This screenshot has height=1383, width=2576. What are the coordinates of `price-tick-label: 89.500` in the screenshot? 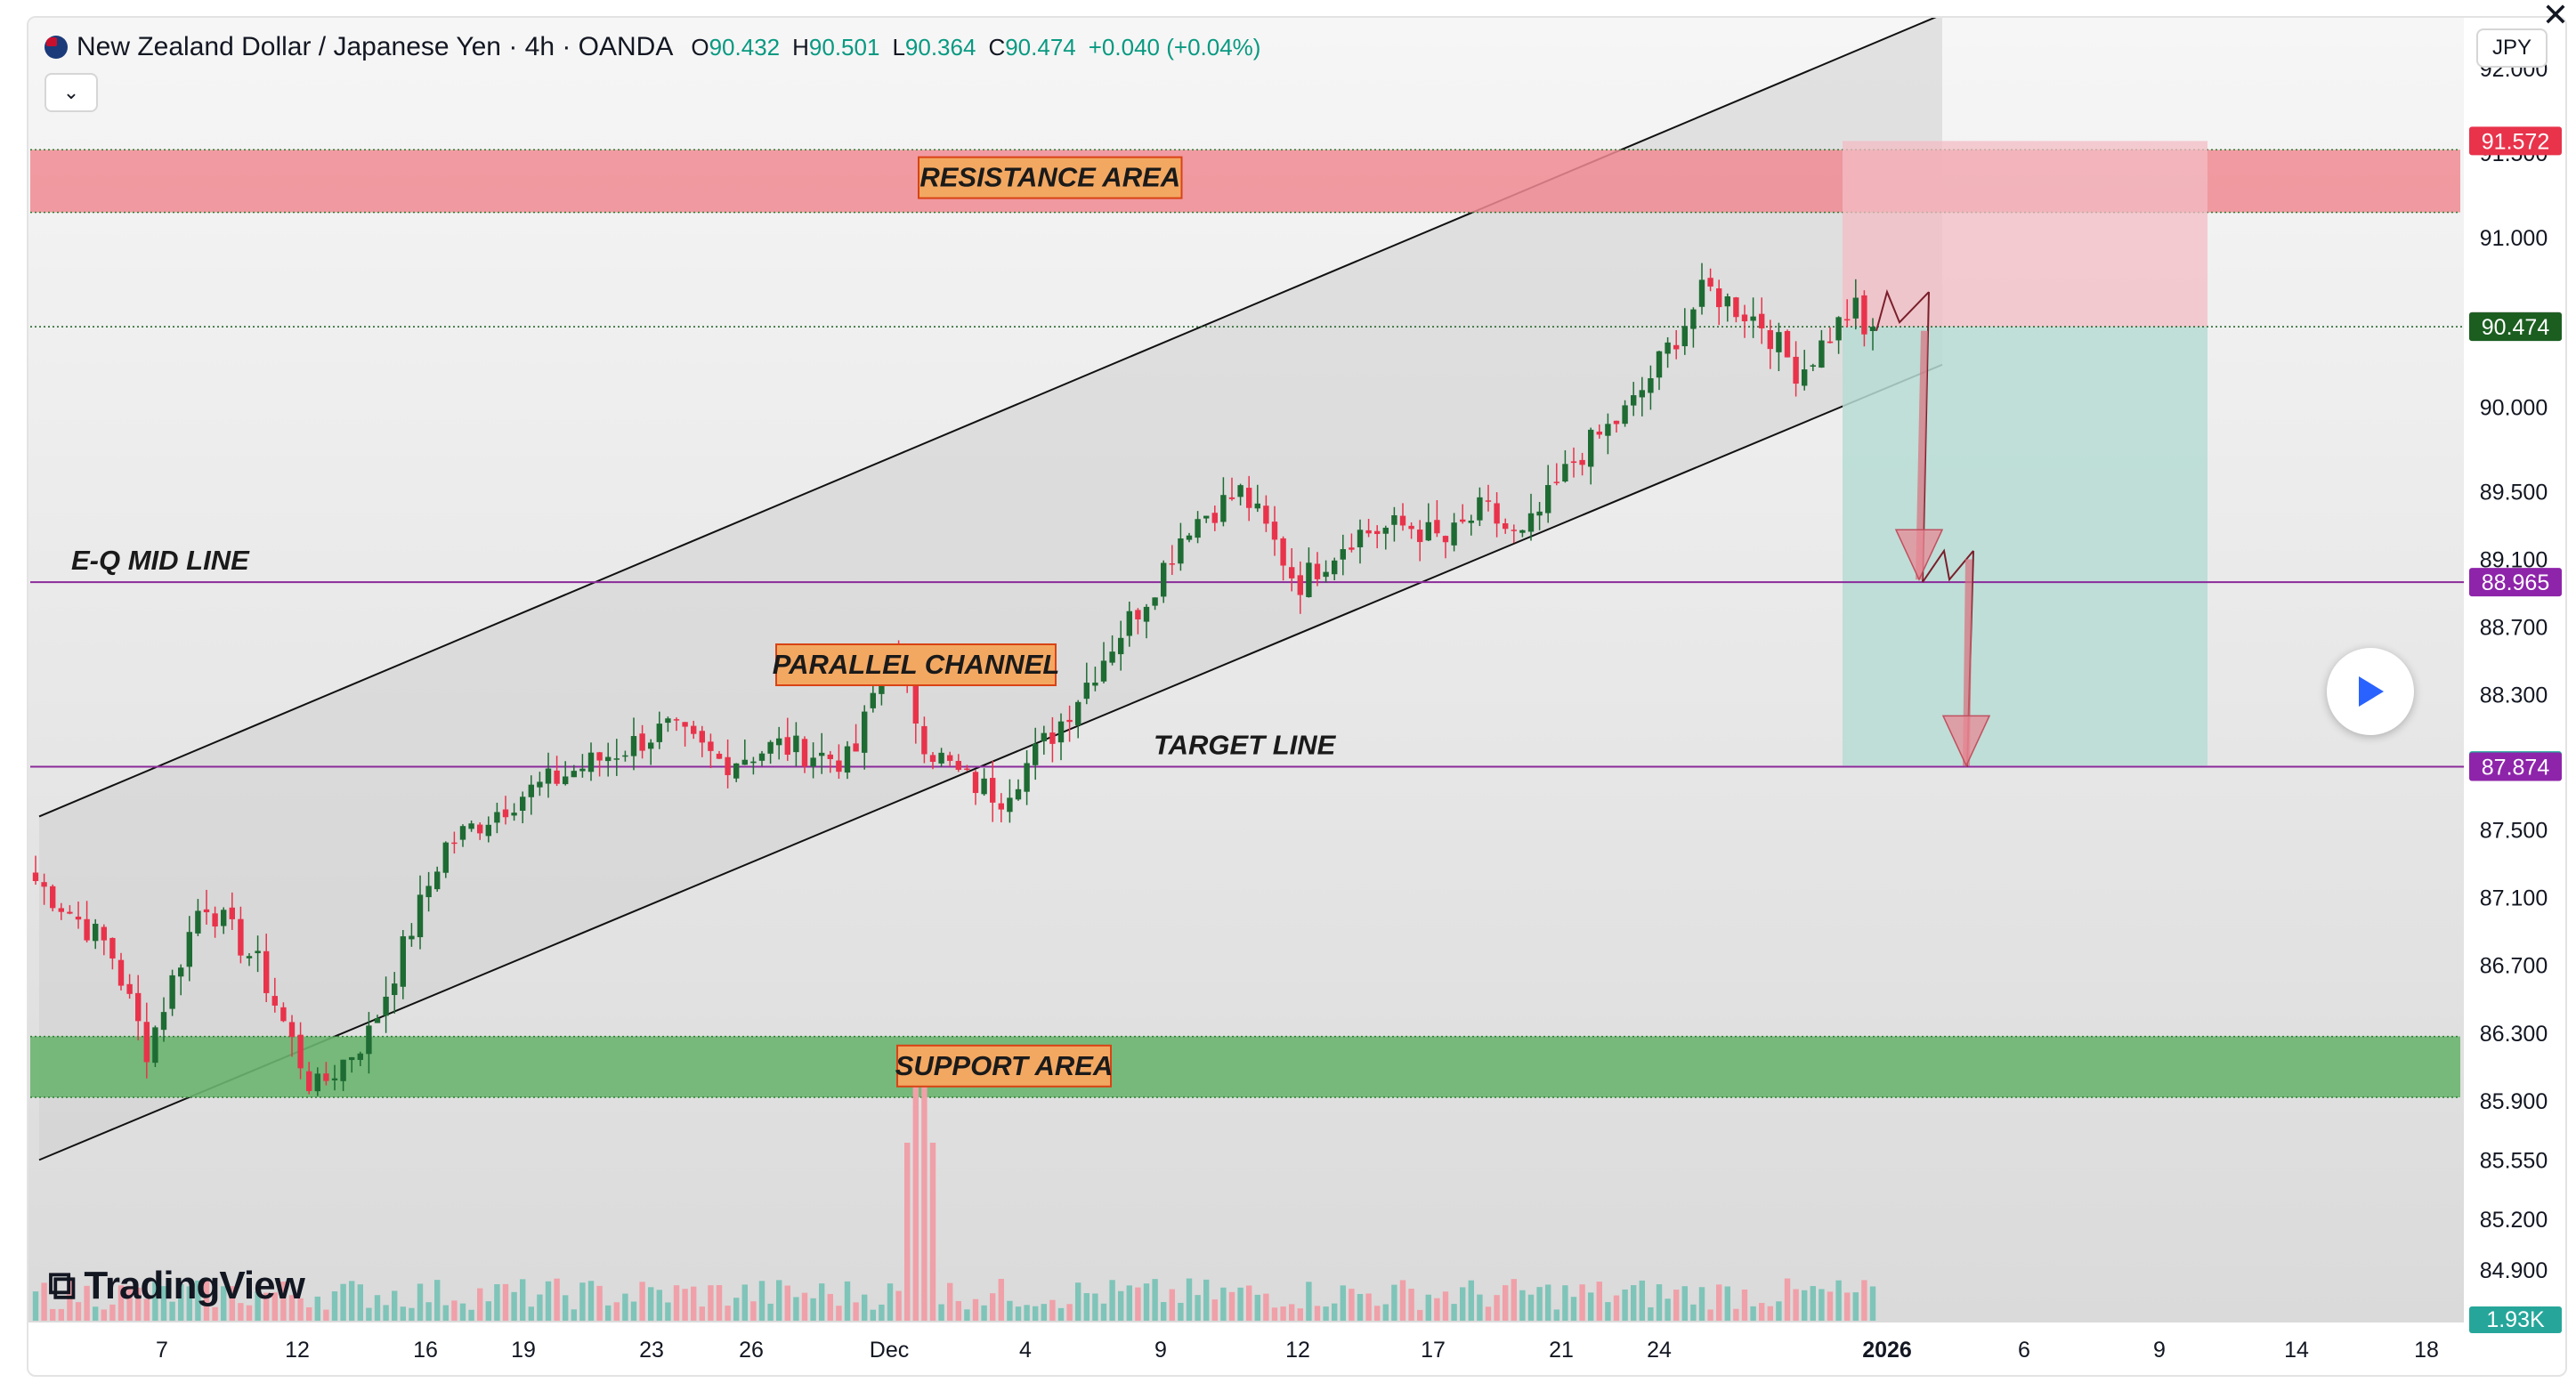 It's located at (2514, 492).